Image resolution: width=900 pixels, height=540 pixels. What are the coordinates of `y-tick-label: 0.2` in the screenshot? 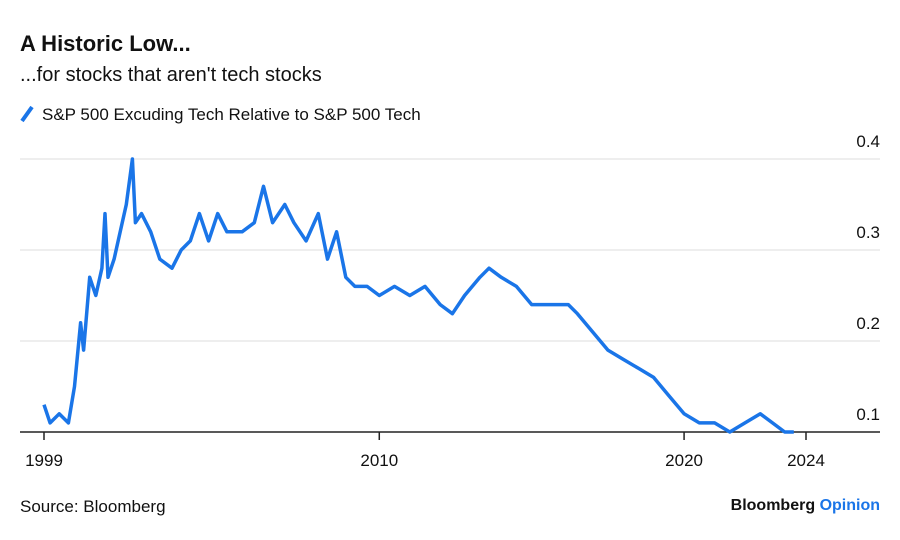 It's located at (868, 323).